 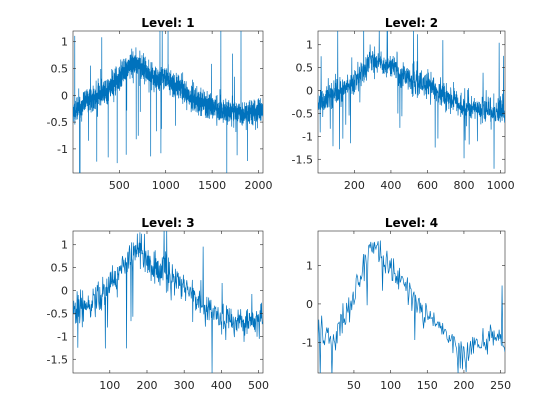 What do you see at coordinates (500, 385) in the screenshot?
I see `x-tick-label: 250` at bounding box center [500, 385].